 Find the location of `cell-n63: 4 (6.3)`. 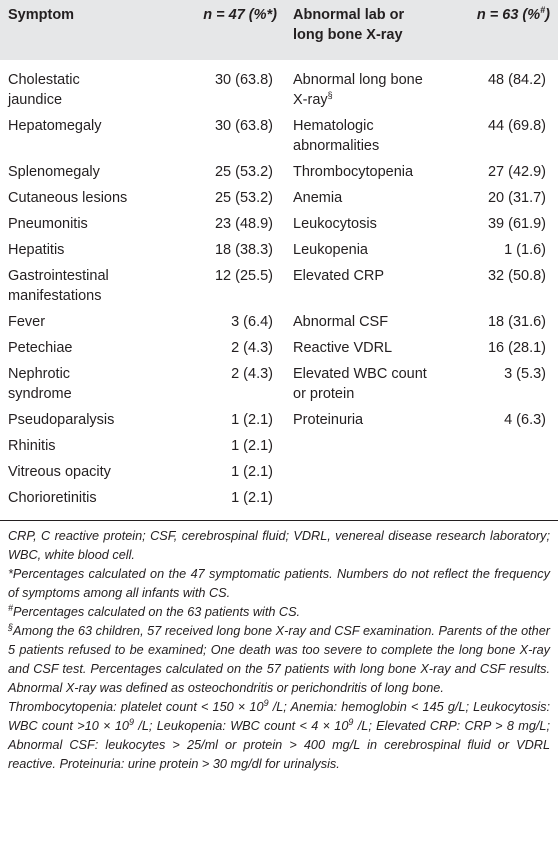

cell-n63: 4 (6.3) is located at coordinates (525, 420).